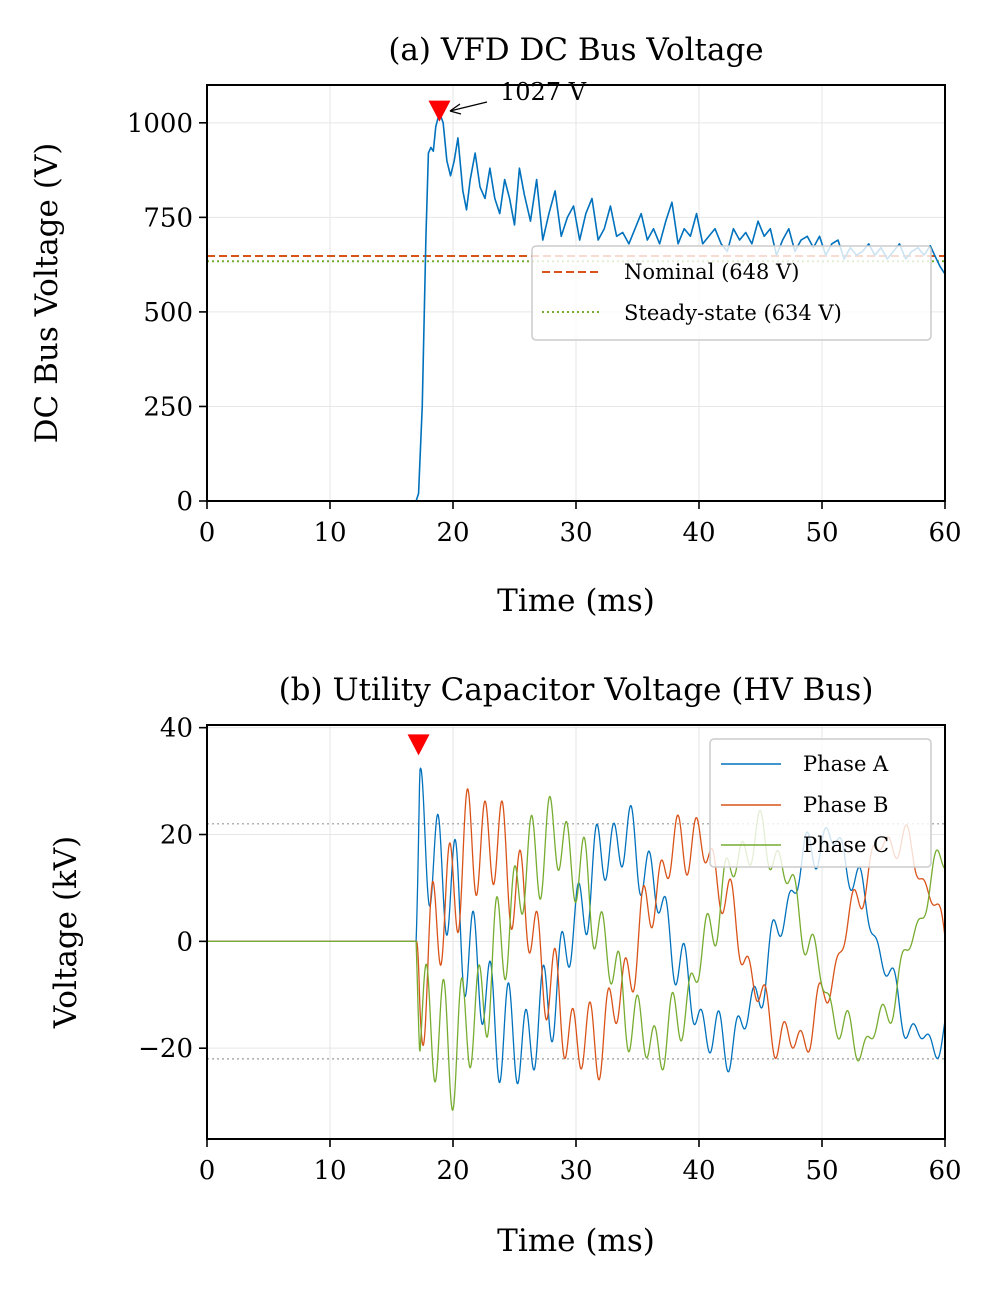 This screenshot has width=998, height=1291. What do you see at coordinates (452, 533) in the screenshot?
I see `panel-a-x-tick-label: 20` at bounding box center [452, 533].